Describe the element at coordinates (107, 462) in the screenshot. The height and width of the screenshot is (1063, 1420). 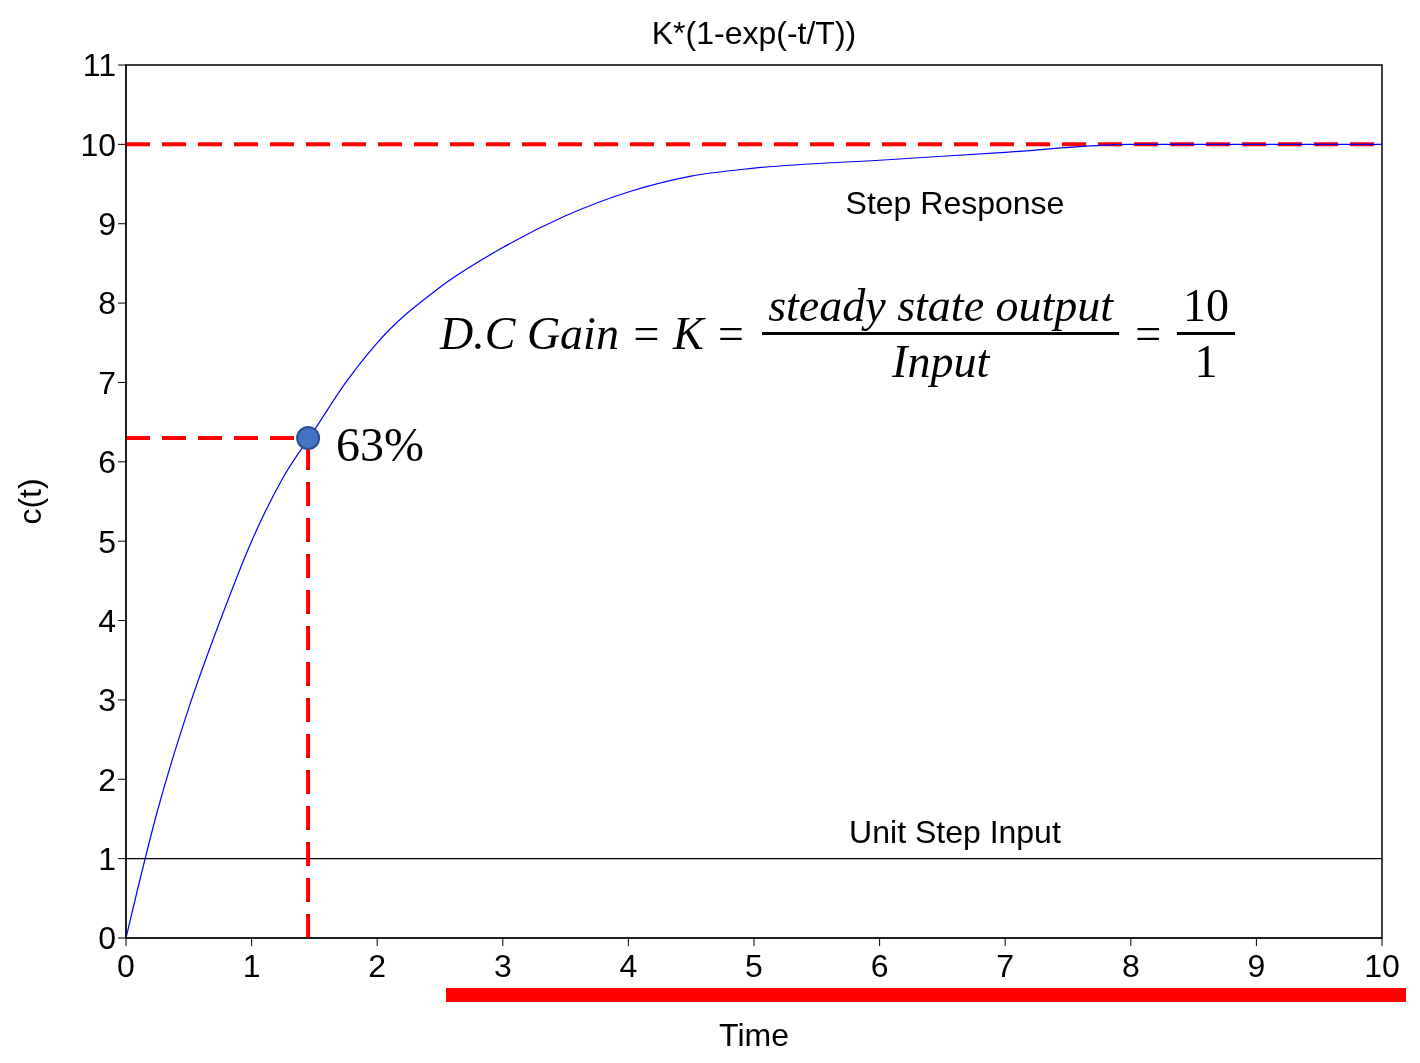
I see `y-tick-label: 6` at that location.